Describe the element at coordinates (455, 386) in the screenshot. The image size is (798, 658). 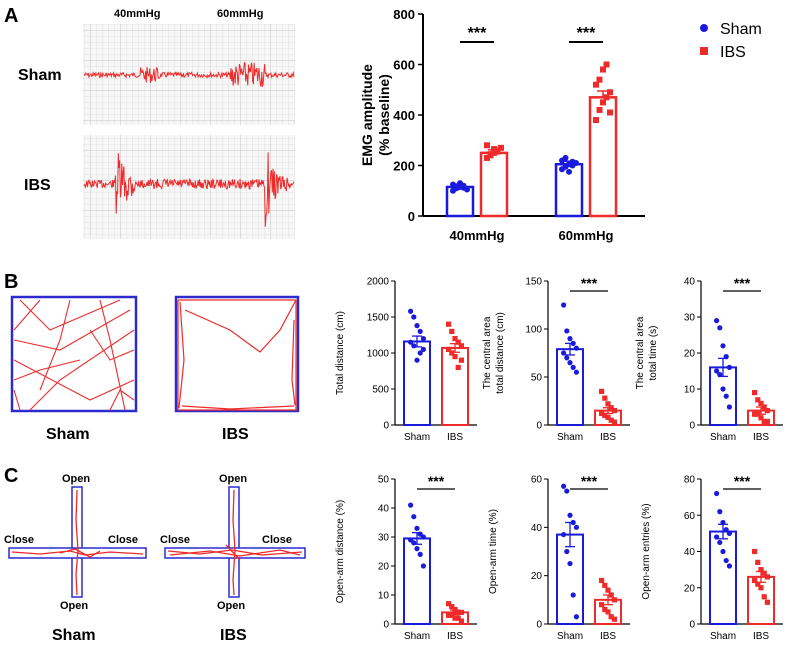
I see `bar-ibs` at that location.